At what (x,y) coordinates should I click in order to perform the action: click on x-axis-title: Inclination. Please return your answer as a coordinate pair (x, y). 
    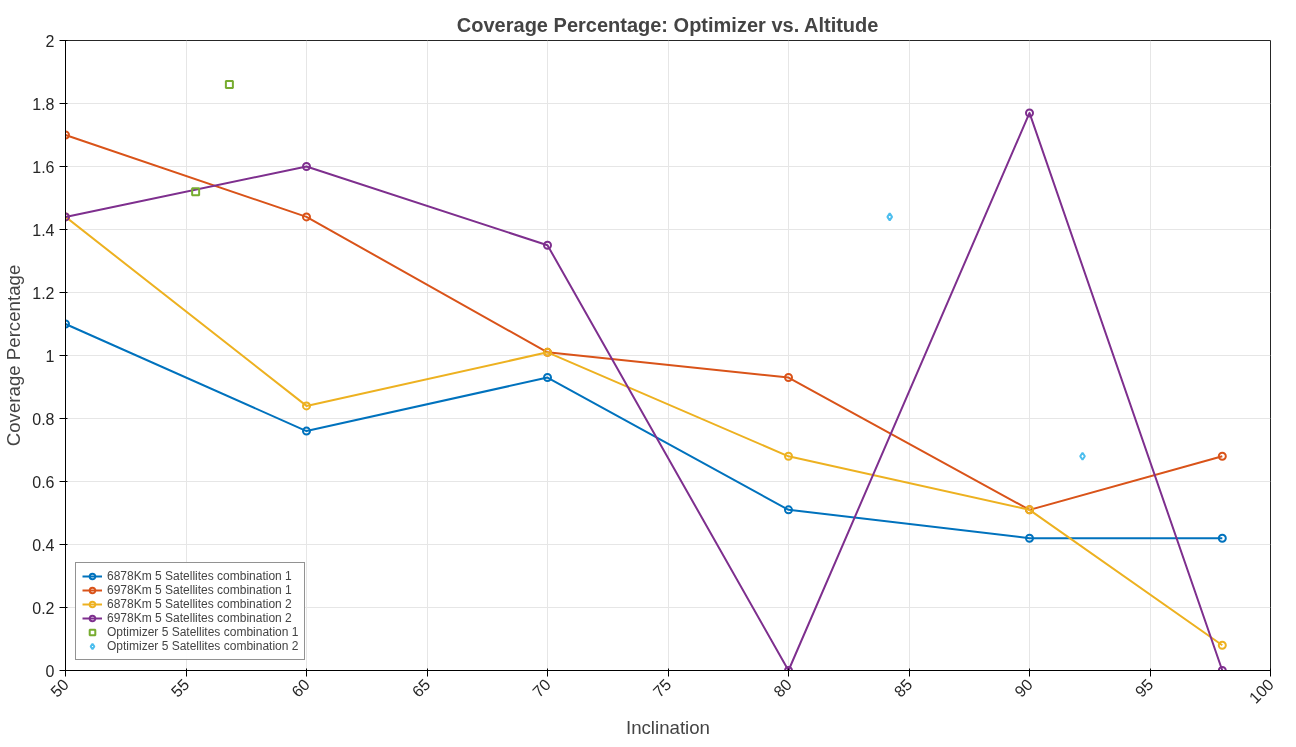
    Looking at the image, I should click on (668, 727).